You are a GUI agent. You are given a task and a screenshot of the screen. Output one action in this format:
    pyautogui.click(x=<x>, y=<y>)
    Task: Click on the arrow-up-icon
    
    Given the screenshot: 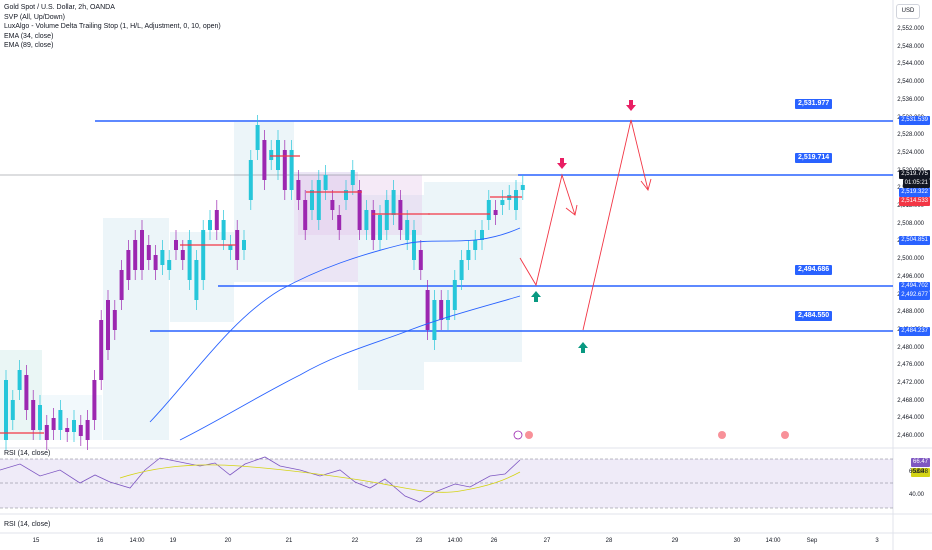 What is the action you would take?
    pyautogui.click(x=559, y=322)
    